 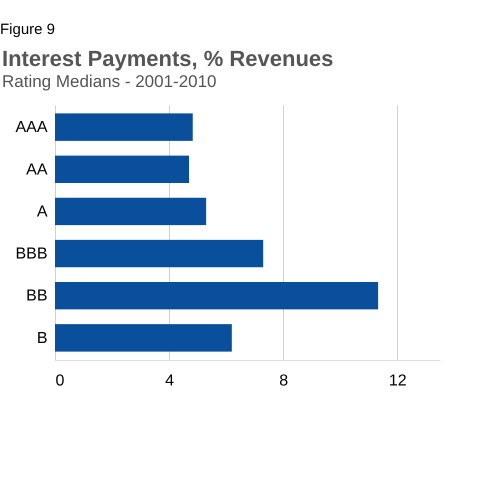 What do you see at coordinates (397, 381) in the screenshot?
I see `x-tick-label: 12` at bounding box center [397, 381].